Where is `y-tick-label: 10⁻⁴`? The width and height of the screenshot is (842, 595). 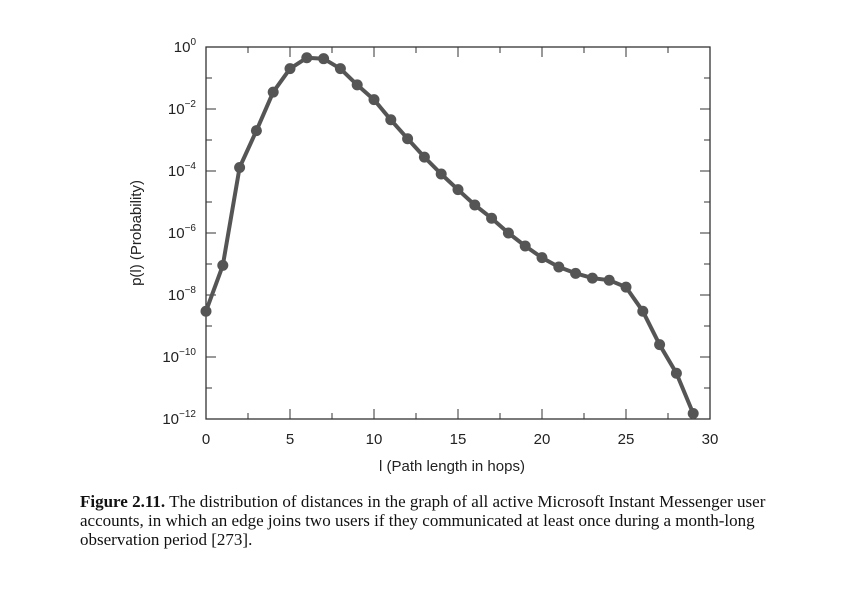
y-tick-label: 10⁻⁴ is located at coordinates (182, 170).